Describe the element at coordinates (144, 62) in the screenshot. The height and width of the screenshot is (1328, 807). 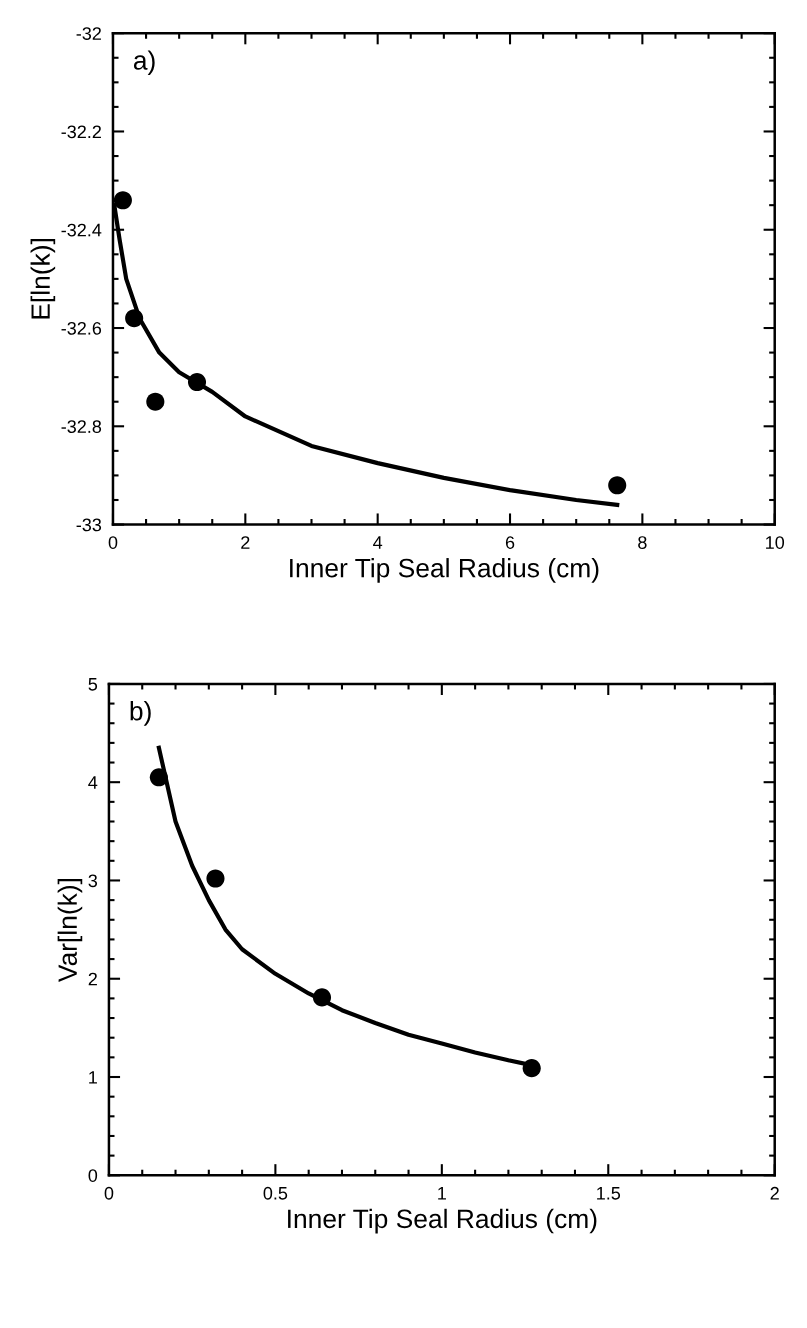
I see `annotation: a)` at that location.